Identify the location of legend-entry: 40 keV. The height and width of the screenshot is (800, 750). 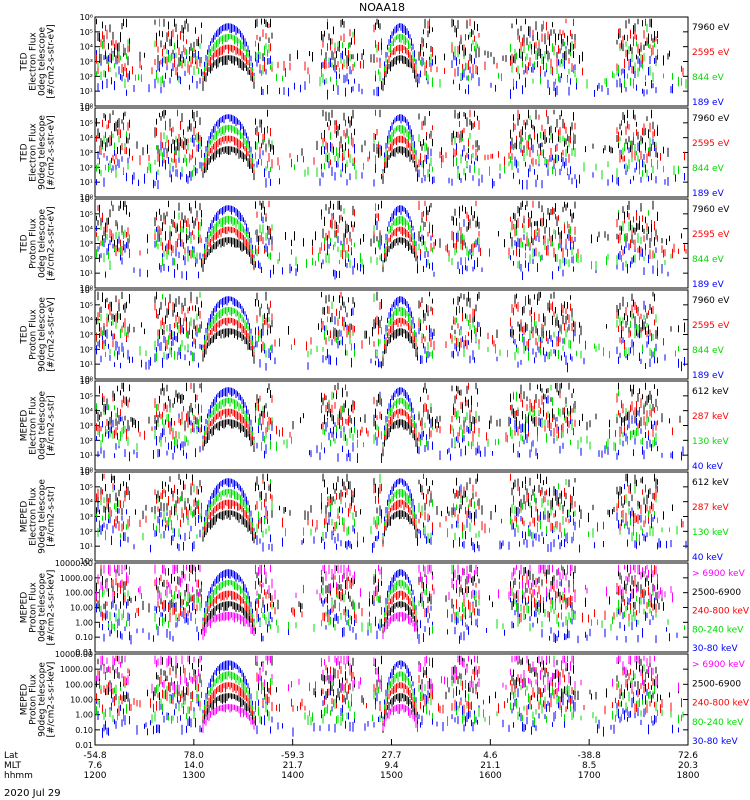
(708, 467).